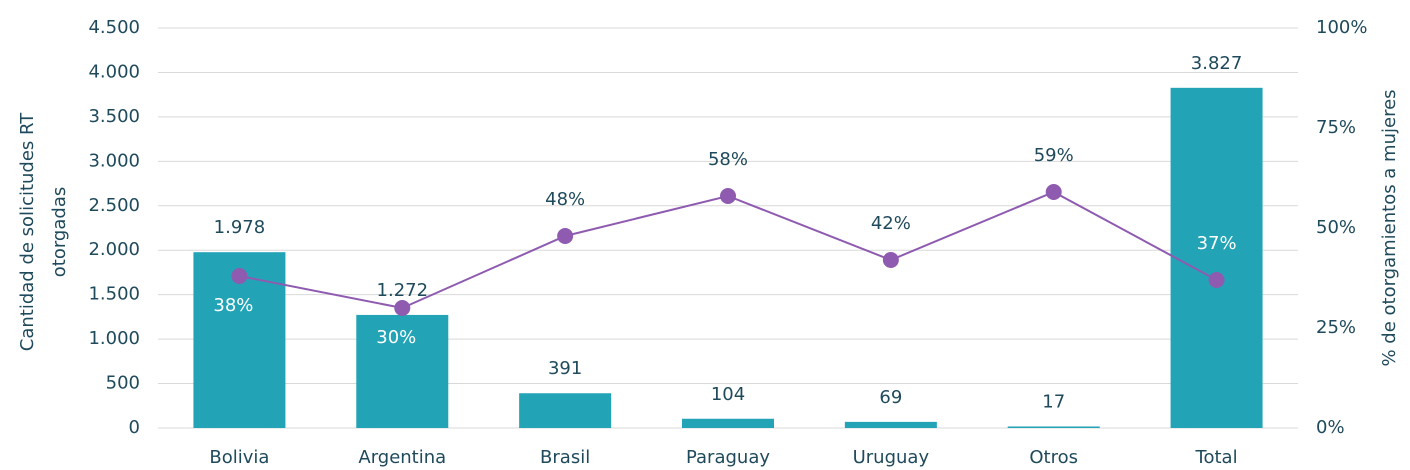 The height and width of the screenshot is (470, 1410). What do you see at coordinates (240, 227) in the screenshot?
I see `bar-value-label: 1.978` at bounding box center [240, 227].